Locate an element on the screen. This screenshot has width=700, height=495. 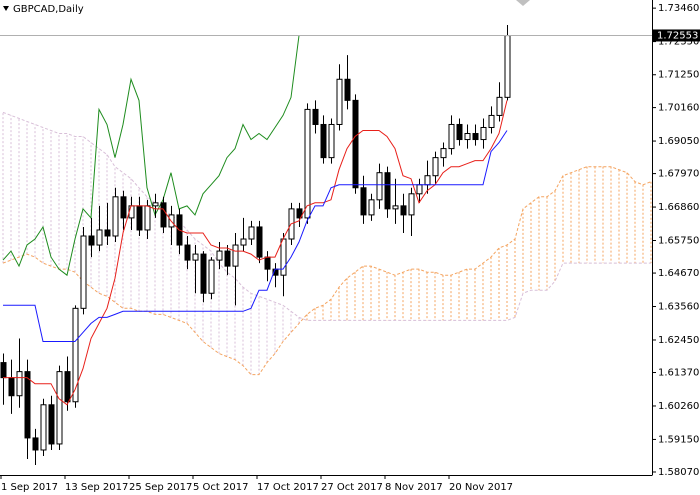
y-tick-label: 1.72350 is located at coordinates (678, 42).